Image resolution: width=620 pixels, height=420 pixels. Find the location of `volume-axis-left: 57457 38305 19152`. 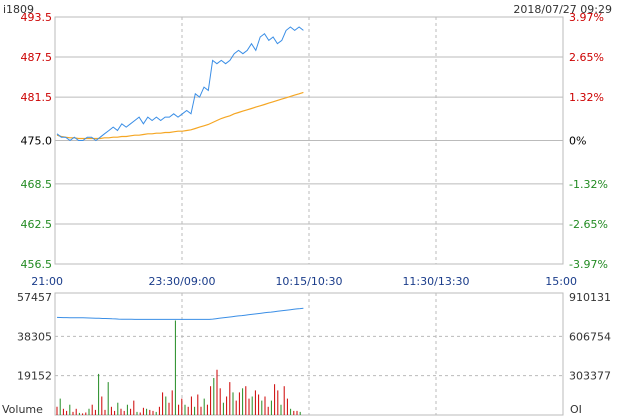

volume-axis-left: 57457 38305 19152 is located at coordinates (34, 337).